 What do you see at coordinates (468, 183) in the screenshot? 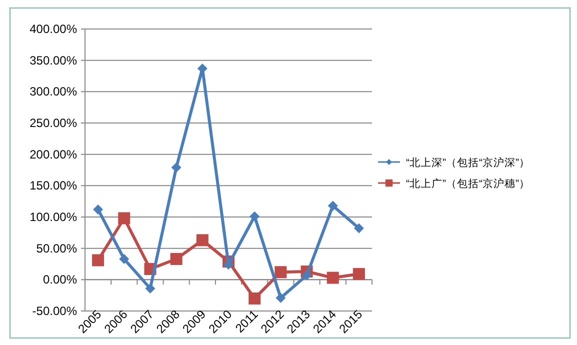
I see `legend-label: “北上广”（包括“京沪穗”）` at bounding box center [468, 183].